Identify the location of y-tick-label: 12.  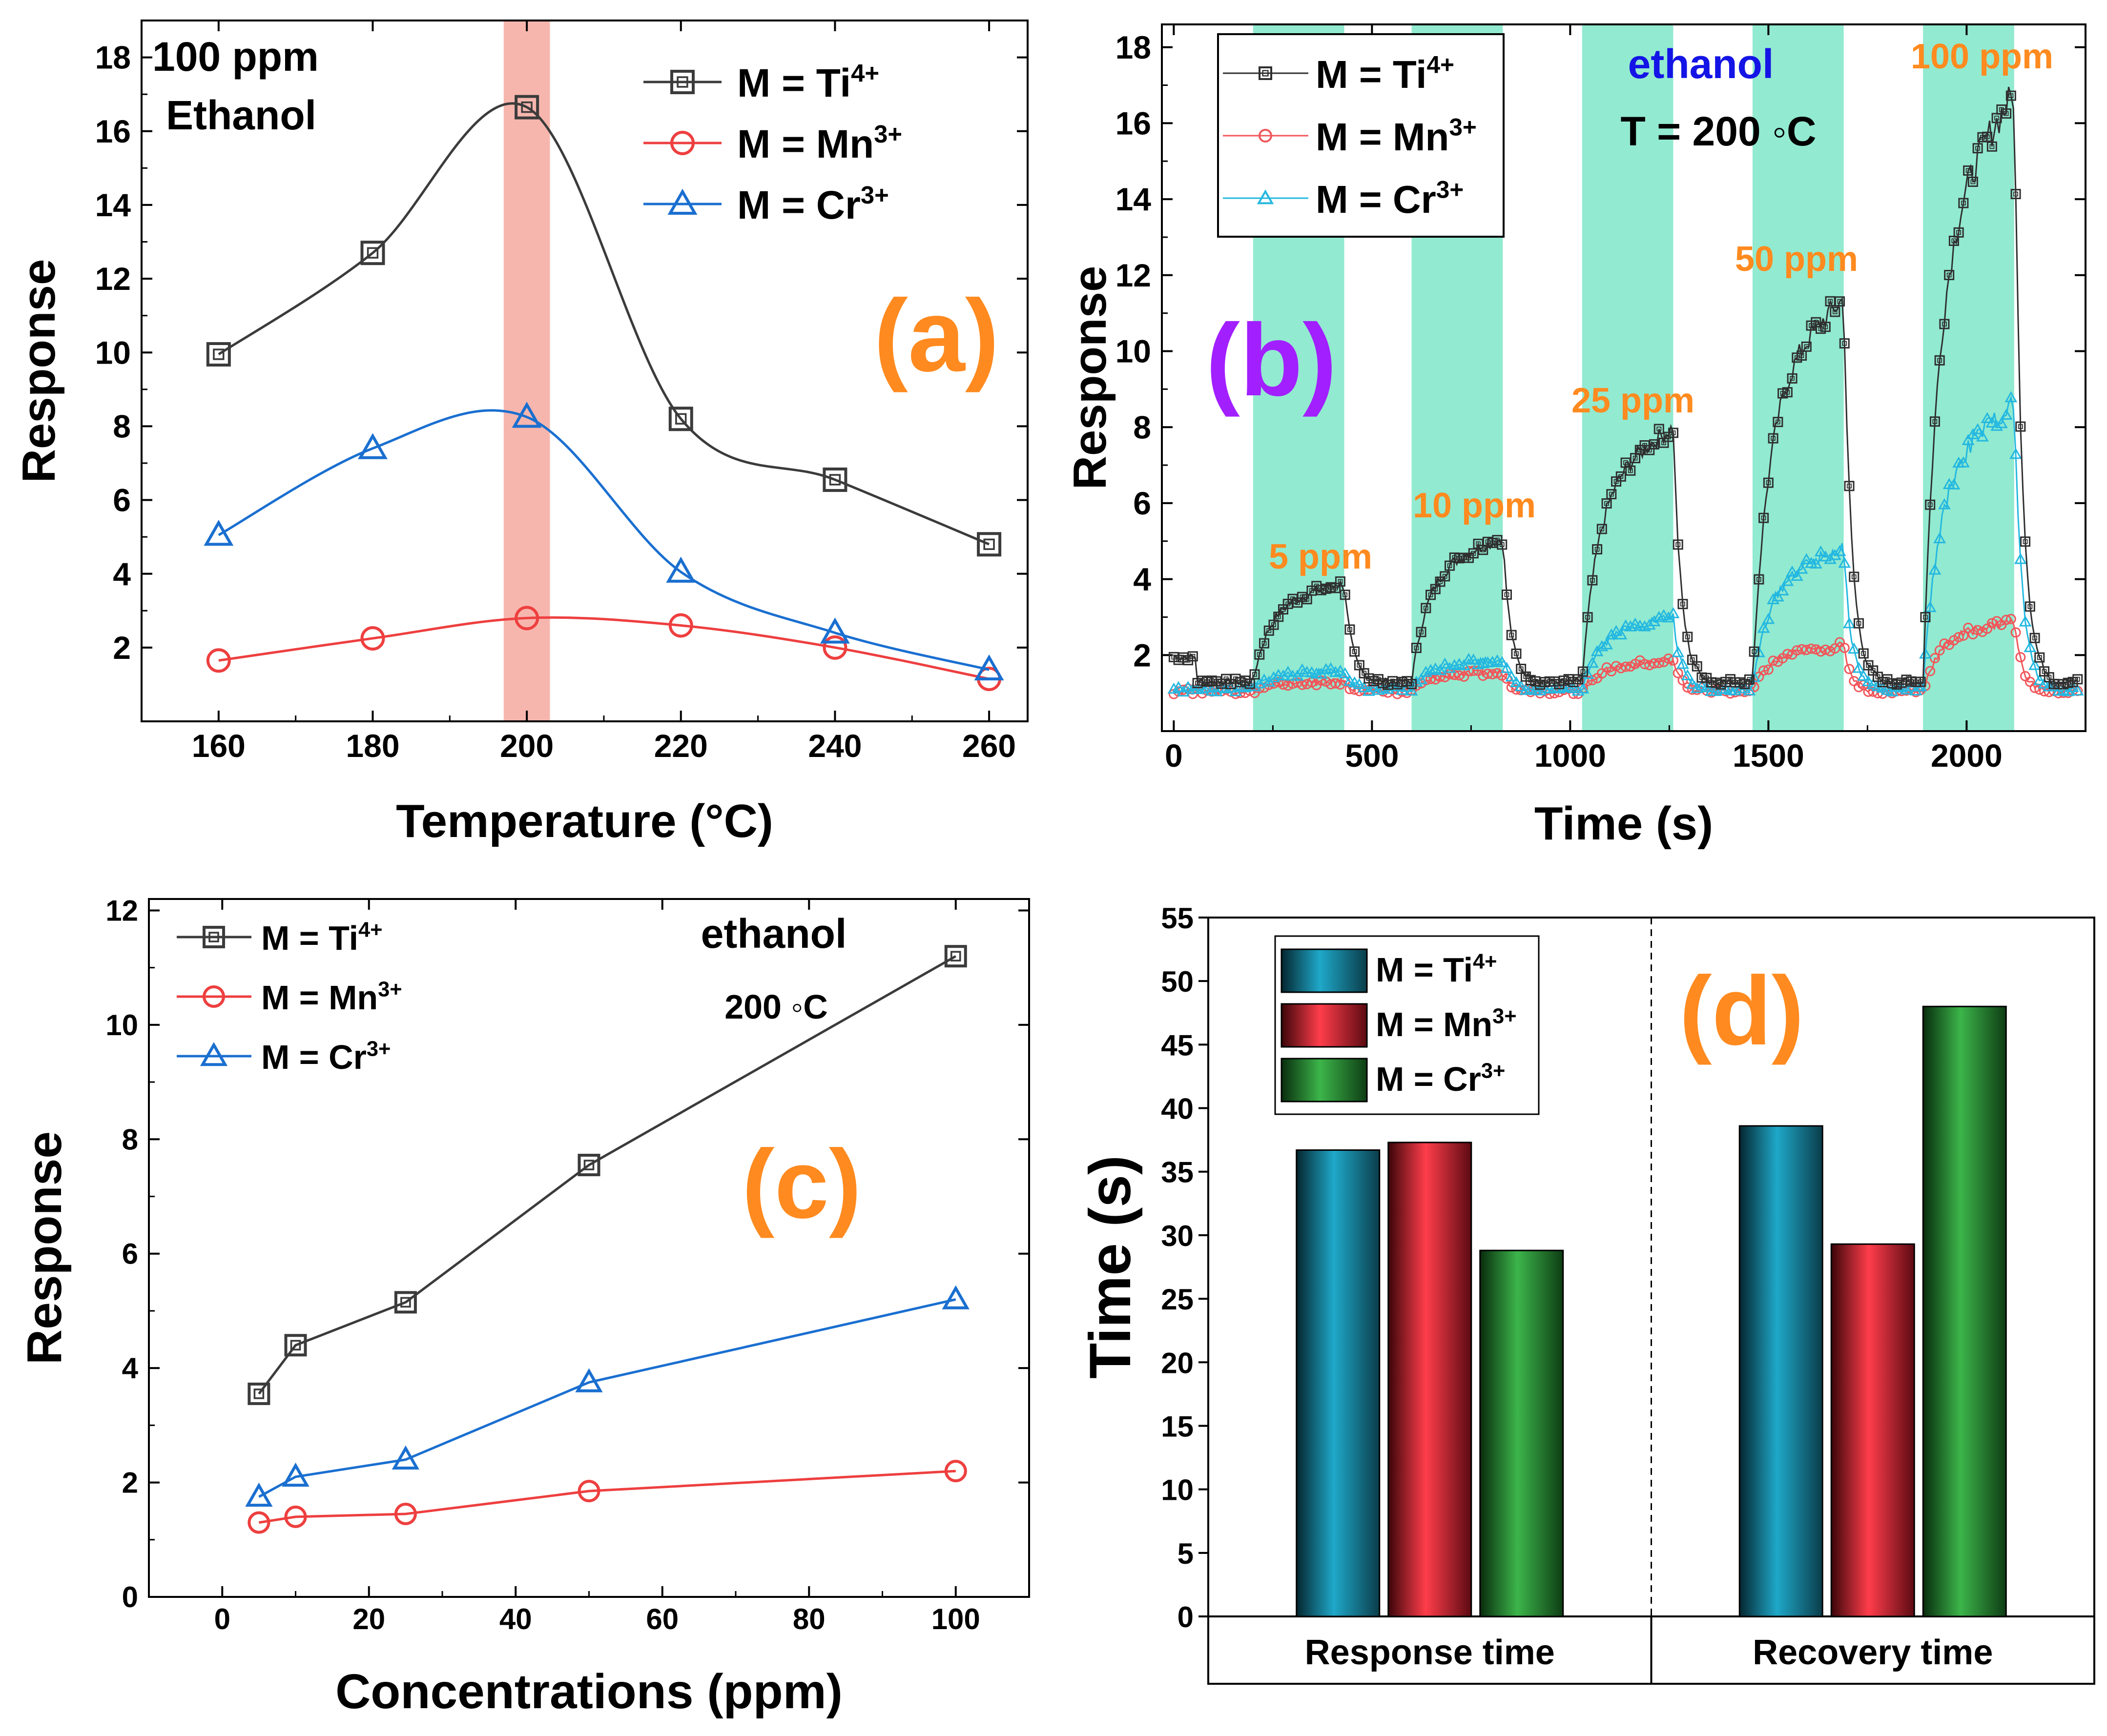
(1133, 275).